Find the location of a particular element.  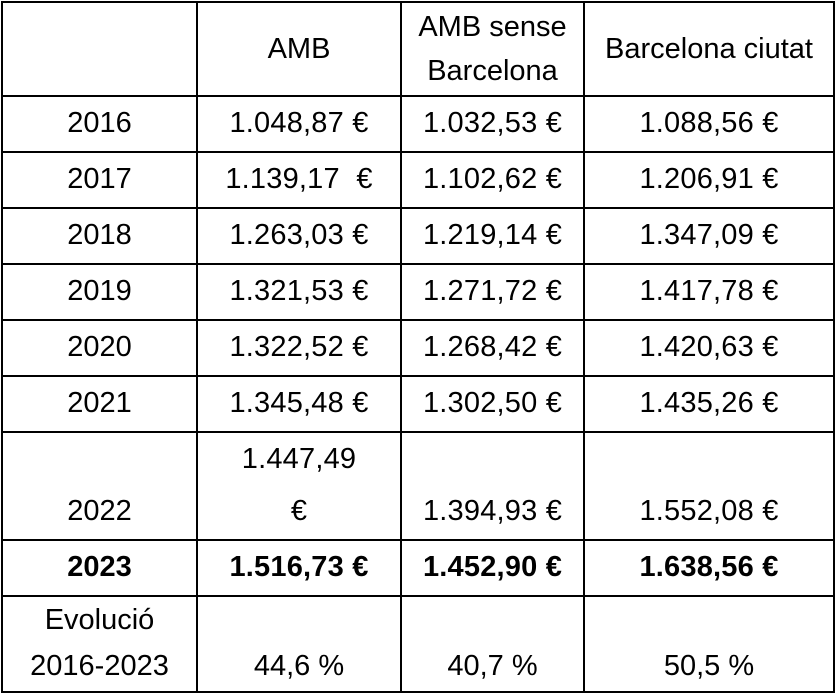

header-row: AMB AMB sense Barcelona Barcelona ciutat is located at coordinates (418, 49).